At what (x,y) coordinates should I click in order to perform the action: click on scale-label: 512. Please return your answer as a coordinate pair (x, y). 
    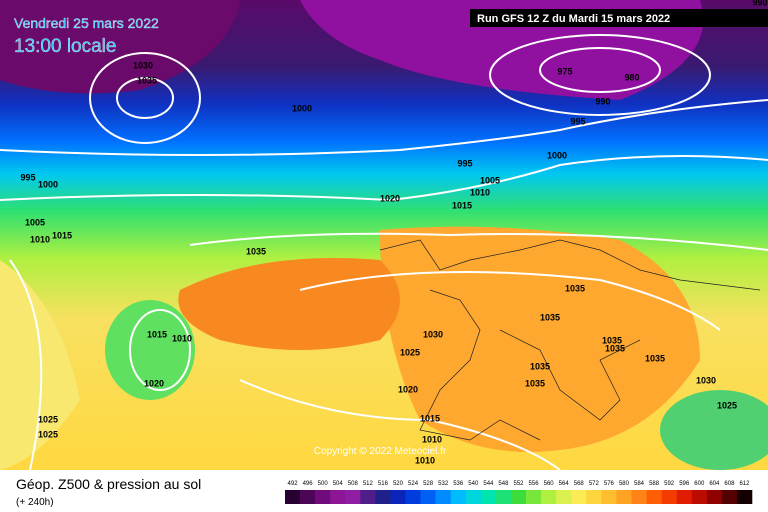
    Looking at the image, I should click on (368, 484).